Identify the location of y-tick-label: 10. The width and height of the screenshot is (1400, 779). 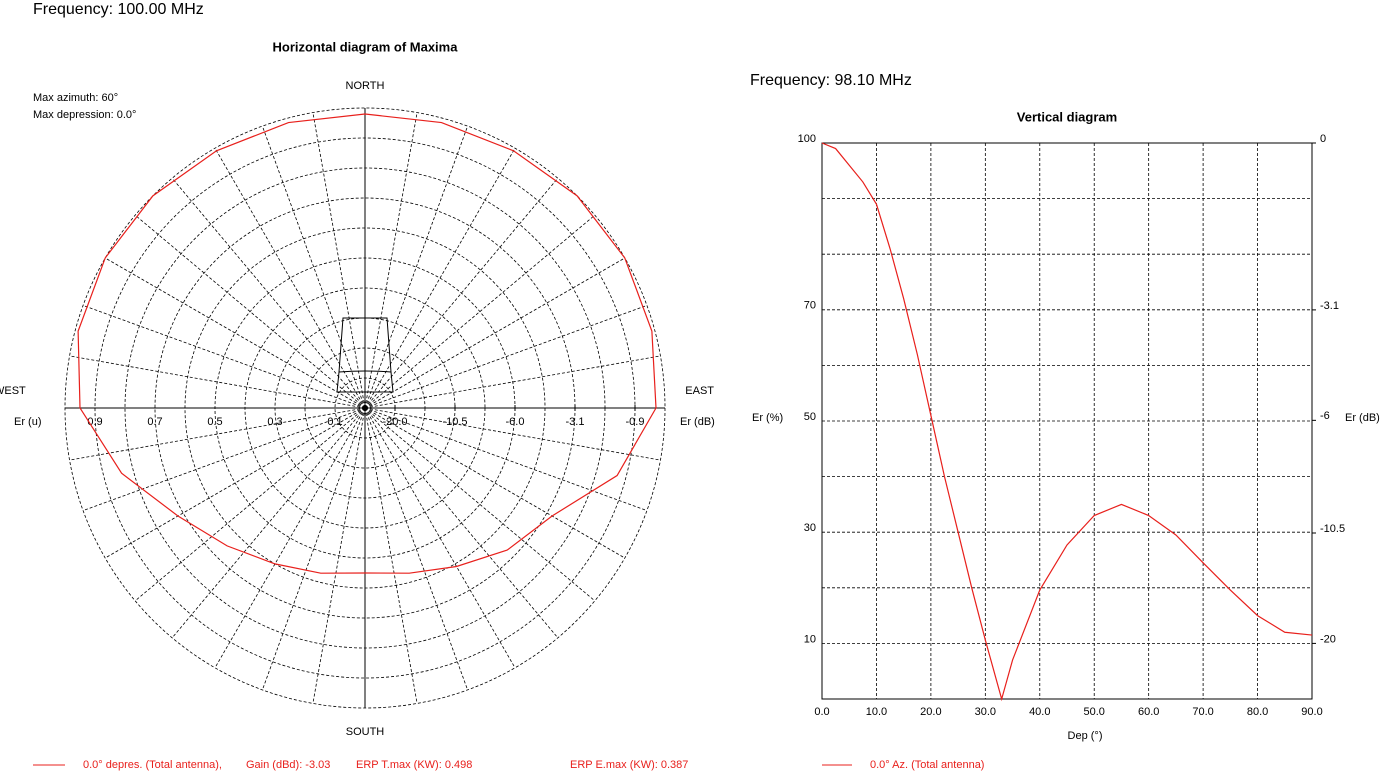
(810, 639).